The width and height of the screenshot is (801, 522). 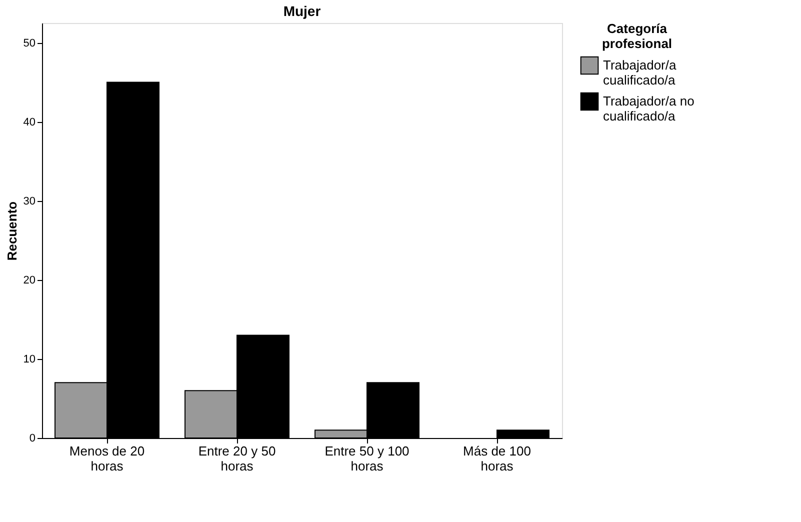 I want to click on legend-title: Categoría profesional, so click(x=637, y=36).